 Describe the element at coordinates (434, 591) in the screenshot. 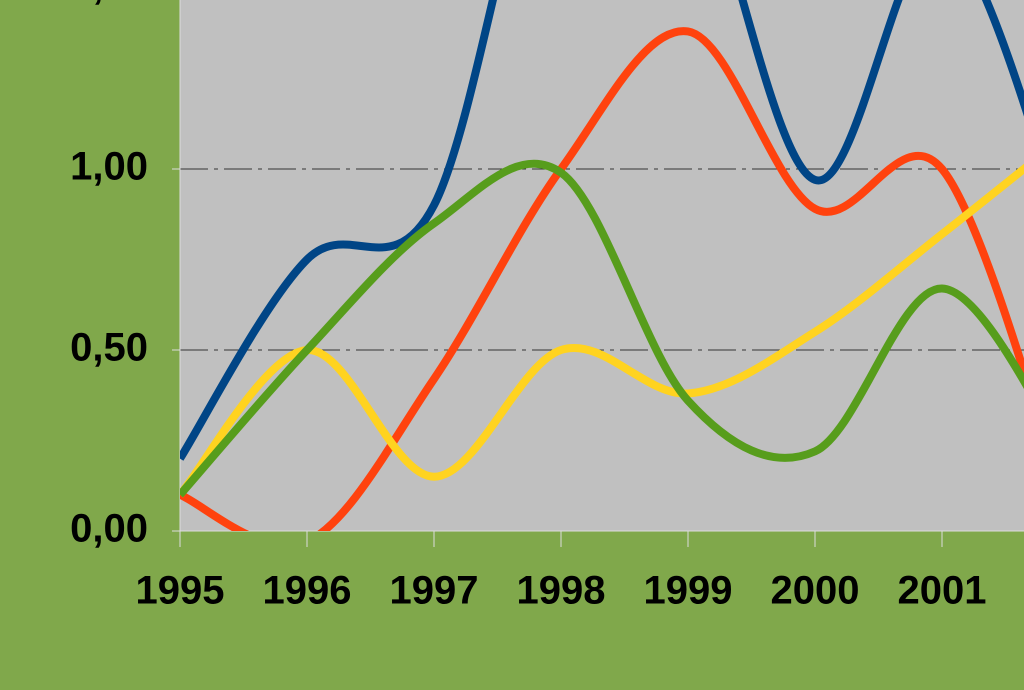

I see `x-tick-label: 1997` at that location.